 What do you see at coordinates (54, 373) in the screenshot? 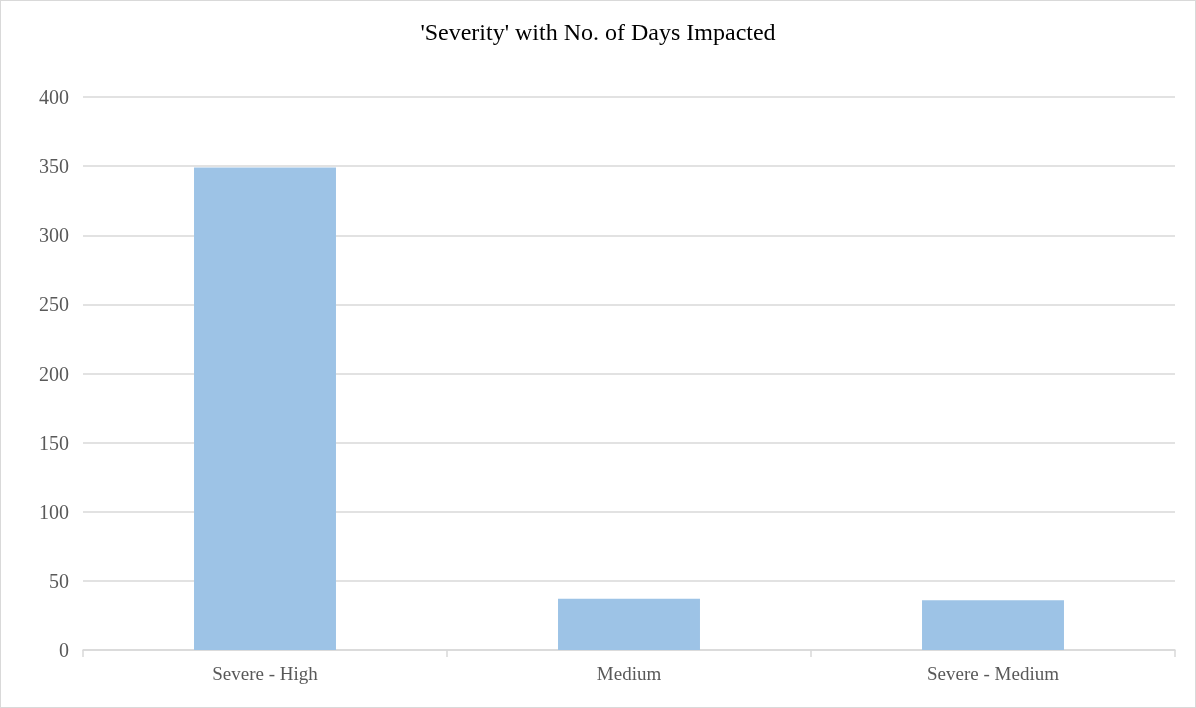
I see `y-tick-label: 200` at bounding box center [54, 373].